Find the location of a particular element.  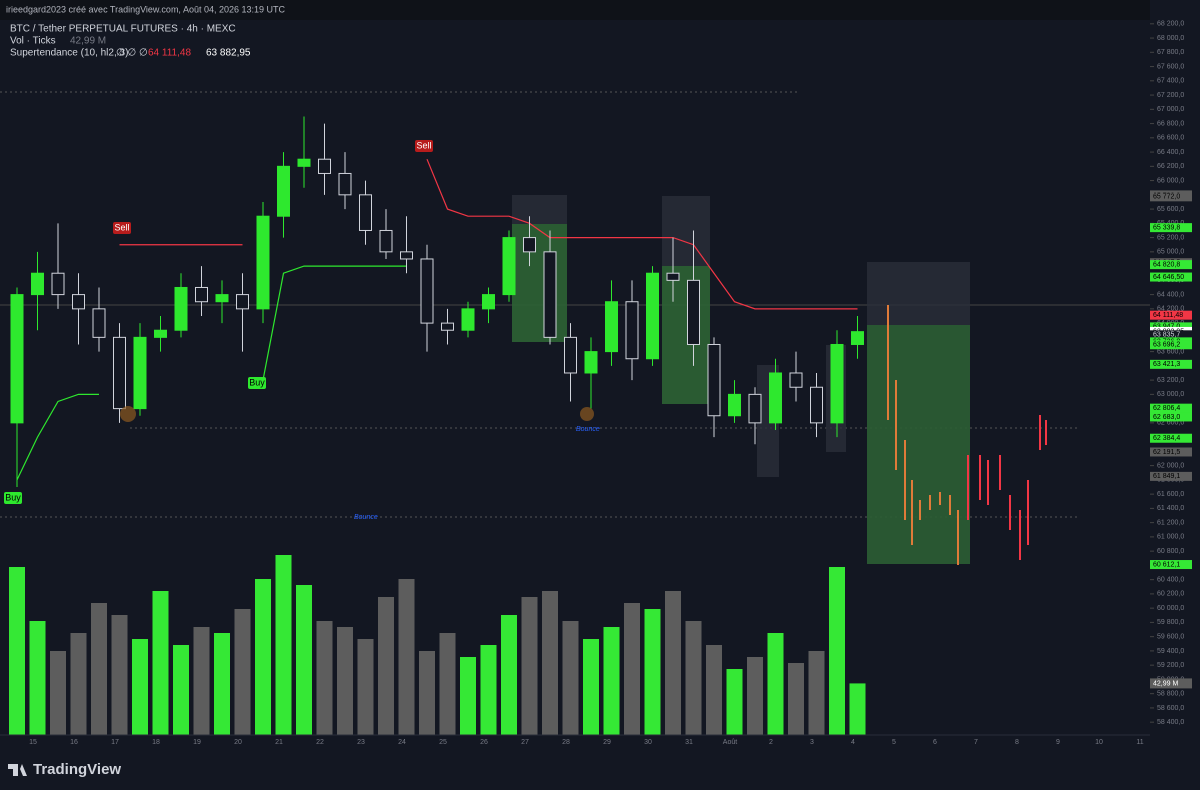

brand: TradingView is located at coordinates (77, 769).